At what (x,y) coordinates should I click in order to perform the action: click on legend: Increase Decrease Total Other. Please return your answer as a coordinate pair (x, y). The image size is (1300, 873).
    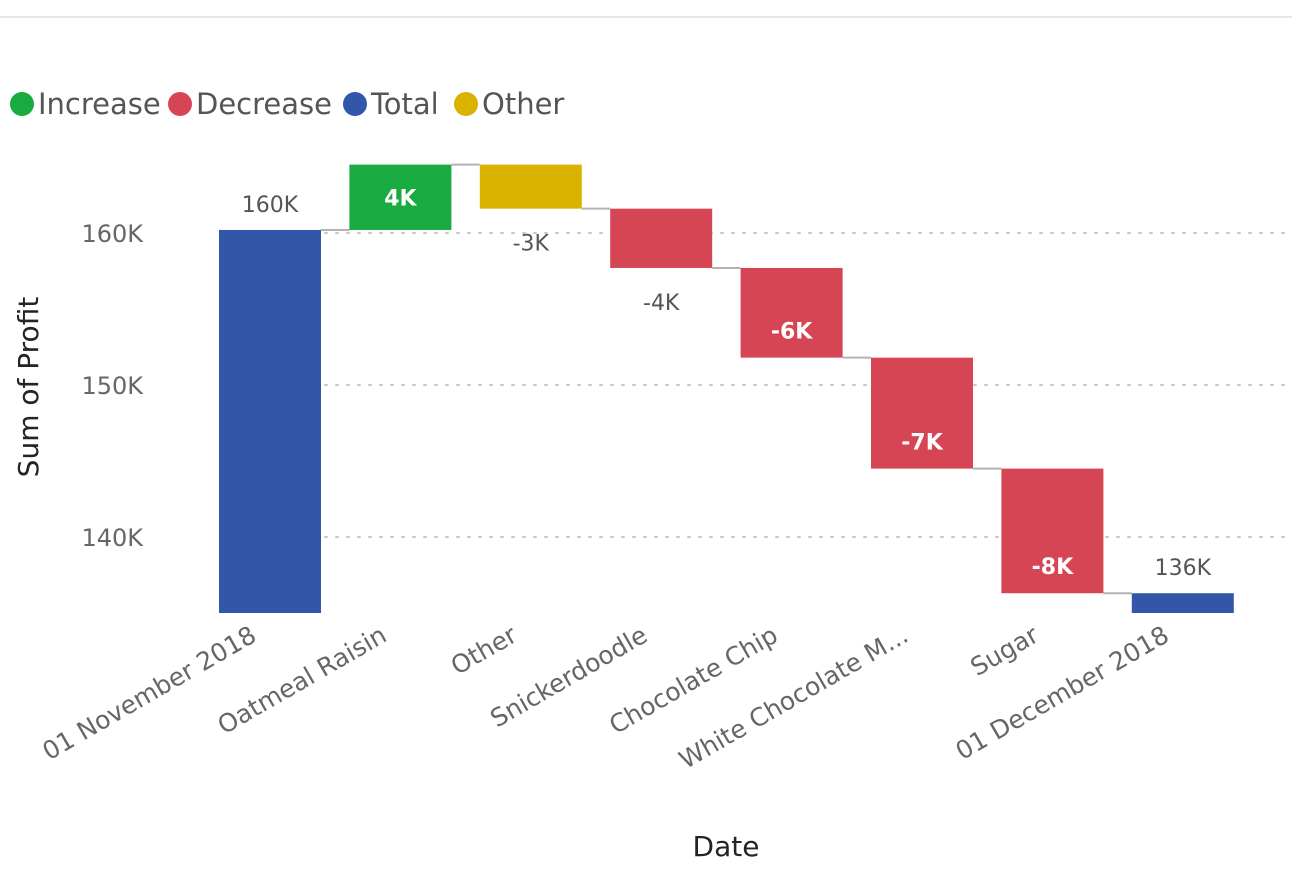
    Looking at the image, I should click on (287, 104).